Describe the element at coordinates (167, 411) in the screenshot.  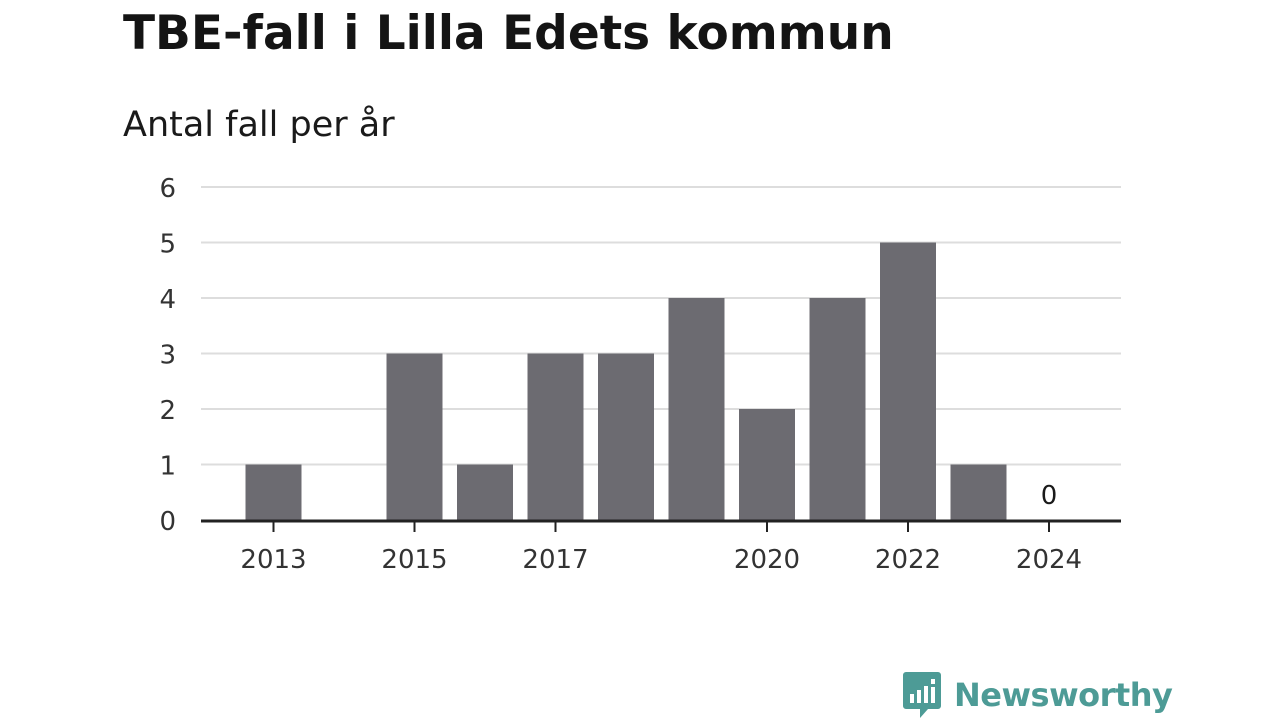
I see `y-tick-label: 2` at that location.